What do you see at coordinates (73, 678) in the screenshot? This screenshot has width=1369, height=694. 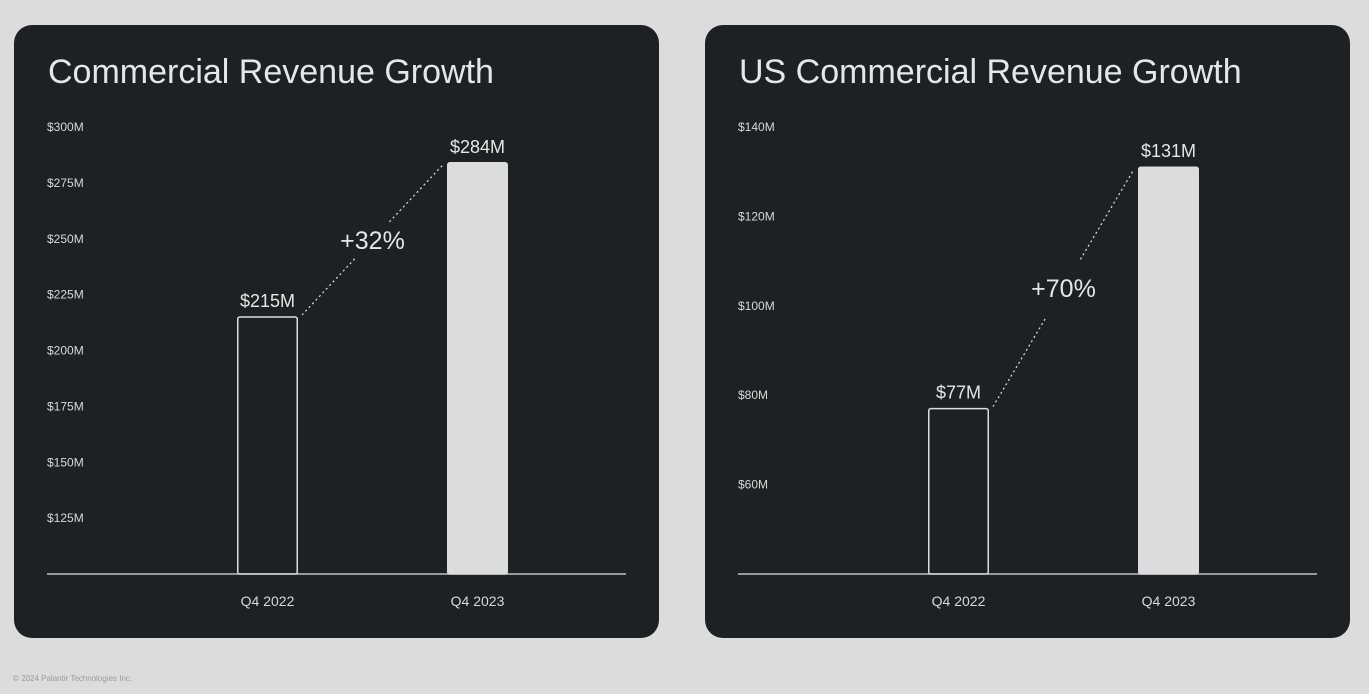 I see `copyright-footer: © 2024 Palantir Technologies Inc.` at bounding box center [73, 678].